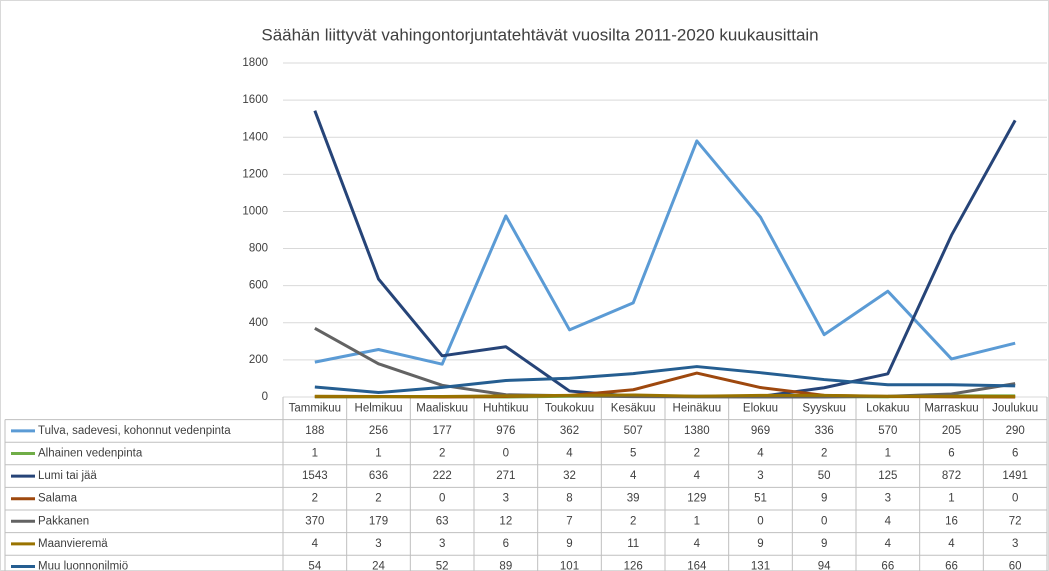 This screenshot has height=571, width=1049. Describe the element at coordinates (569, 566) in the screenshot. I see `table-value: 101` at that location.